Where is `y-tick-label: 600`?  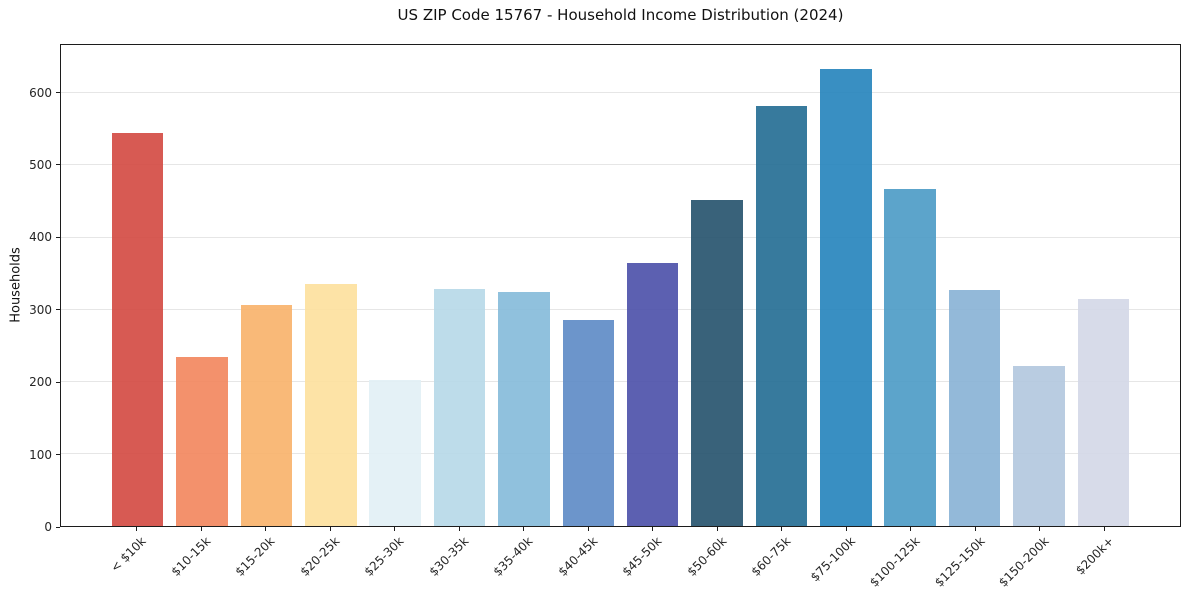 y-tick-label: 600 is located at coordinates (40, 92).